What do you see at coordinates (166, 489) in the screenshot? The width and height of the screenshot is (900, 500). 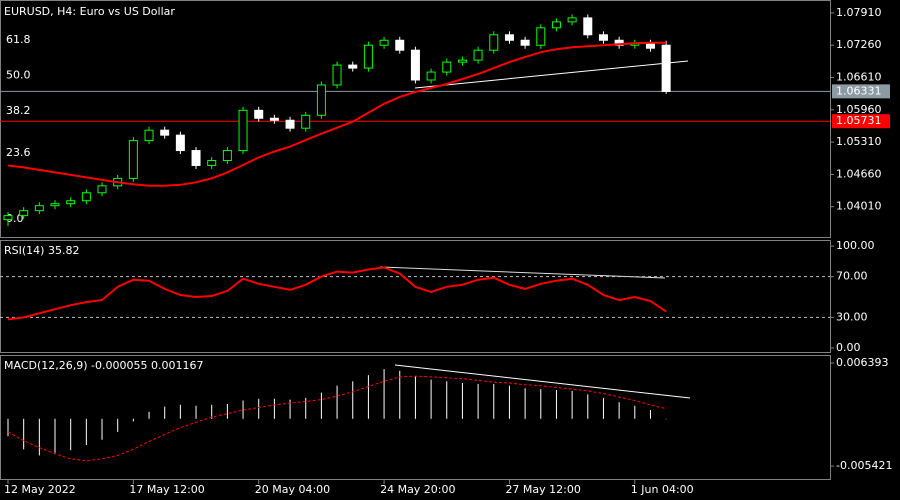 I see `x-tick-label: 17 May 12:00` at bounding box center [166, 489].